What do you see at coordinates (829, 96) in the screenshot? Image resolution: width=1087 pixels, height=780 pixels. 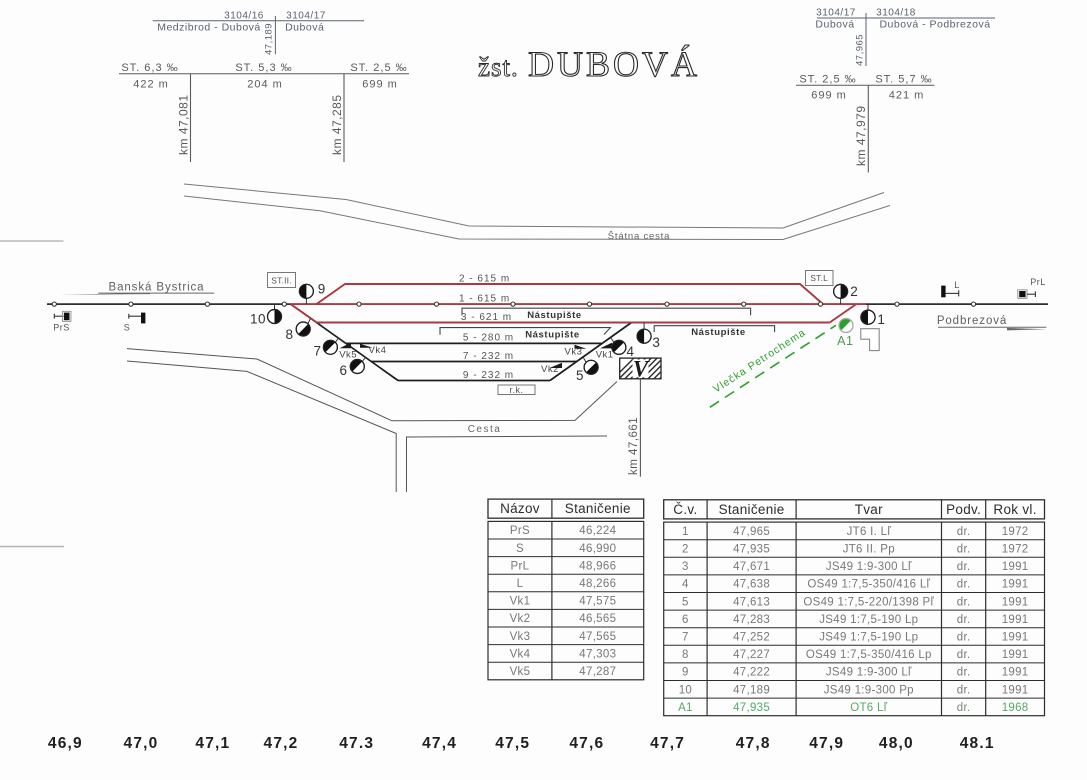 I see `svg-text: 699 m` at bounding box center [829, 96].